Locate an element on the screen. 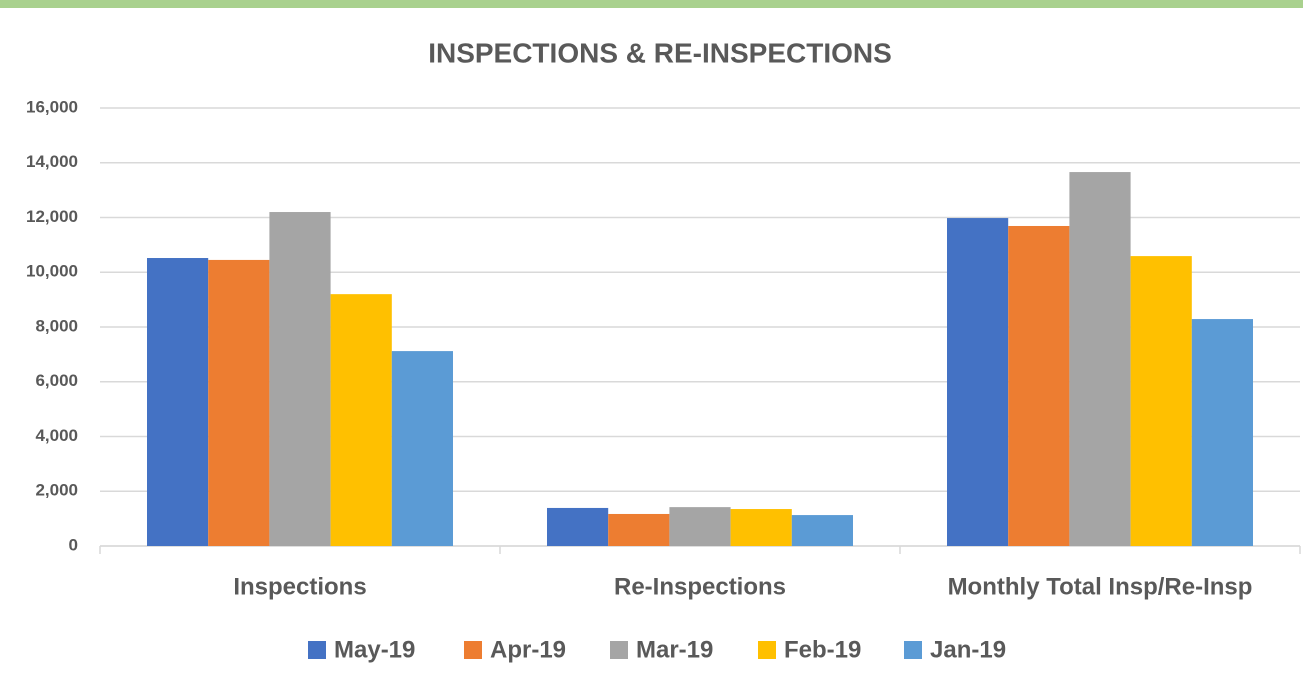  x-tick-label: Re-Inspections is located at coordinates (700, 586).